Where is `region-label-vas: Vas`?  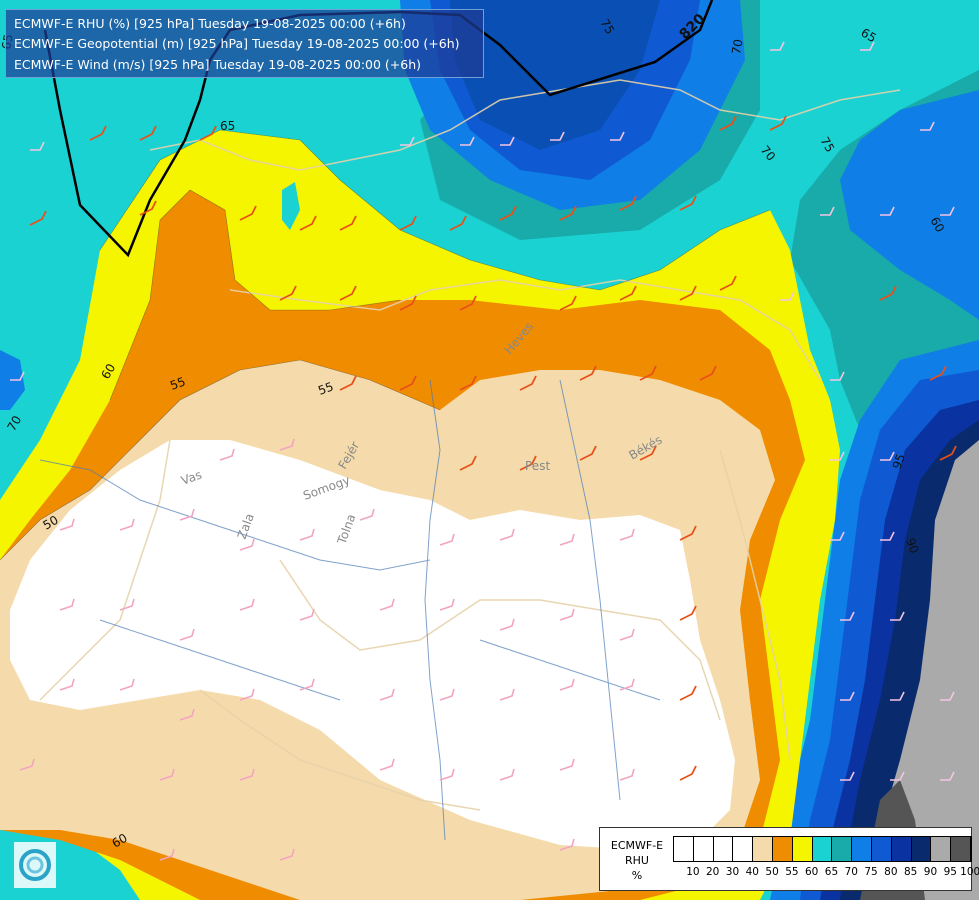 region-label-vas: Vas is located at coordinates (191, 478).